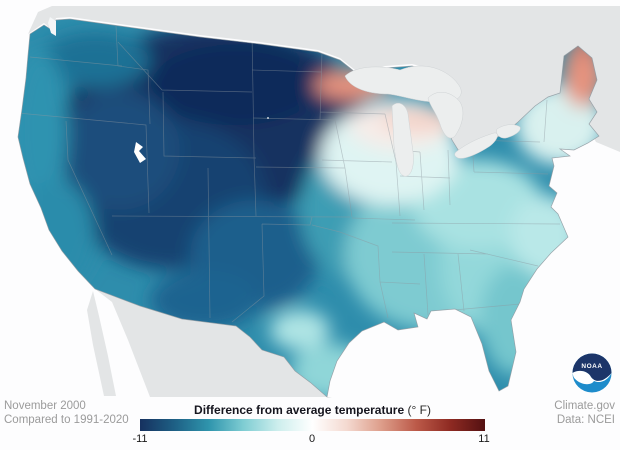  What do you see at coordinates (484, 439) in the screenshot?
I see `colorbar-tick-max: 11` at bounding box center [484, 439].